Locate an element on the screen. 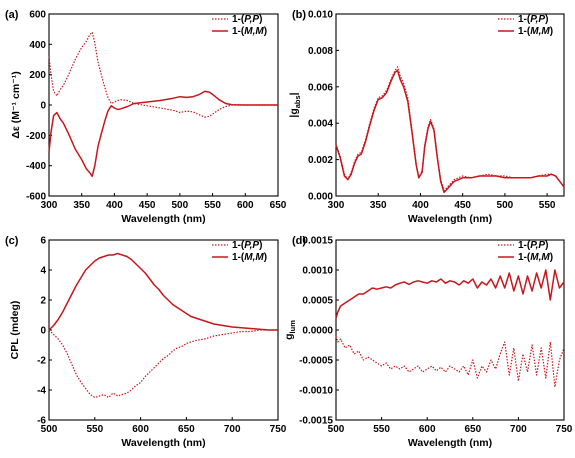  y-tick-label: 0.0005 is located at coordinates (317, 301).